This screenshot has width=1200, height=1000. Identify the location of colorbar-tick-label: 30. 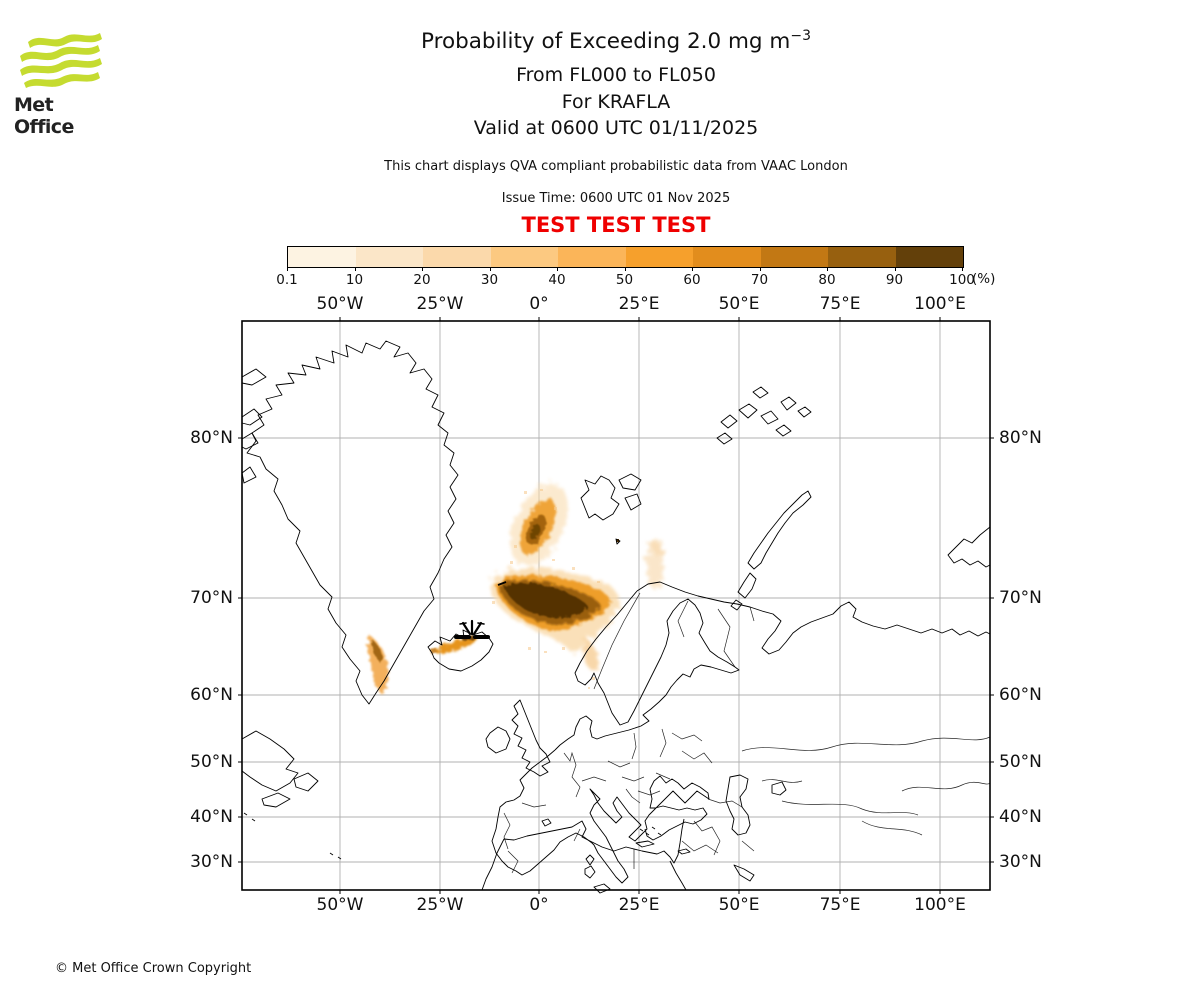
(489, 280).